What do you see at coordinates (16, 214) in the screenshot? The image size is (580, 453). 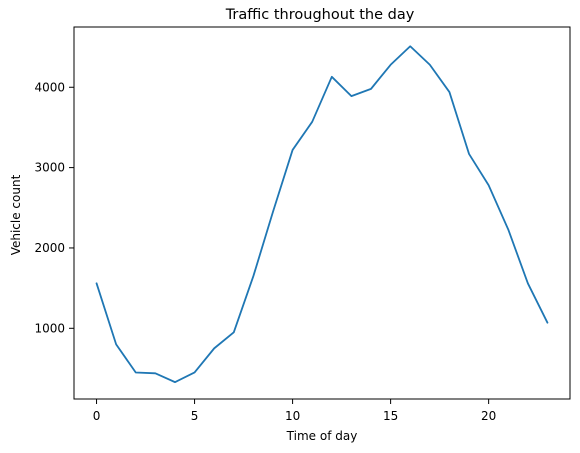 I see `y-axis-label: Vehicle count` at bounding box center [16, 214].